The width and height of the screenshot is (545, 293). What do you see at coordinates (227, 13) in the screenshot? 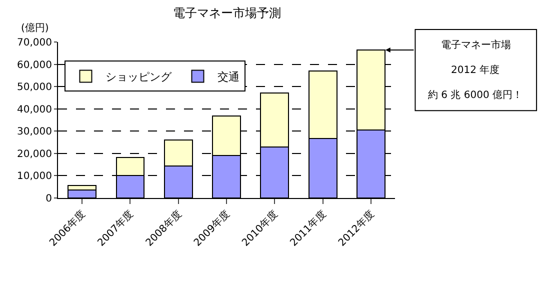
I see `chart-title: 電子マネー市場予測` at bounding box center [227, 13].